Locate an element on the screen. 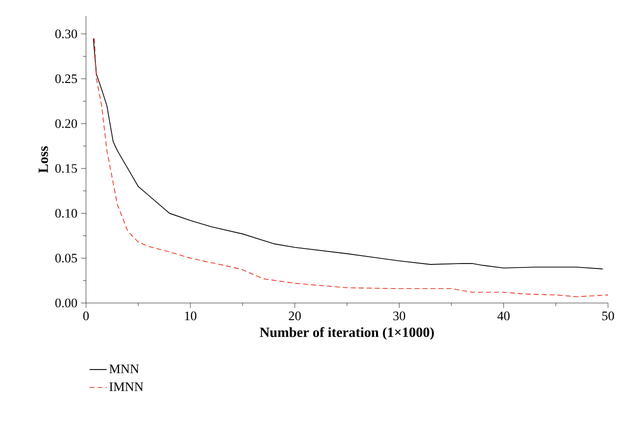 The width and height of the screenshot is (617, 436). y-axis-title: Loss is located at coordinates (43, 159).